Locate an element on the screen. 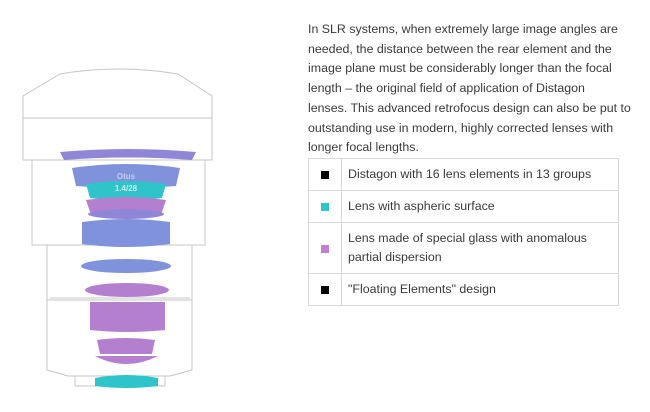 Image resolution: width=650 pixels, height=412 pixels. legend-label: "Floating Elements" design is located at coordinates (480, 289).